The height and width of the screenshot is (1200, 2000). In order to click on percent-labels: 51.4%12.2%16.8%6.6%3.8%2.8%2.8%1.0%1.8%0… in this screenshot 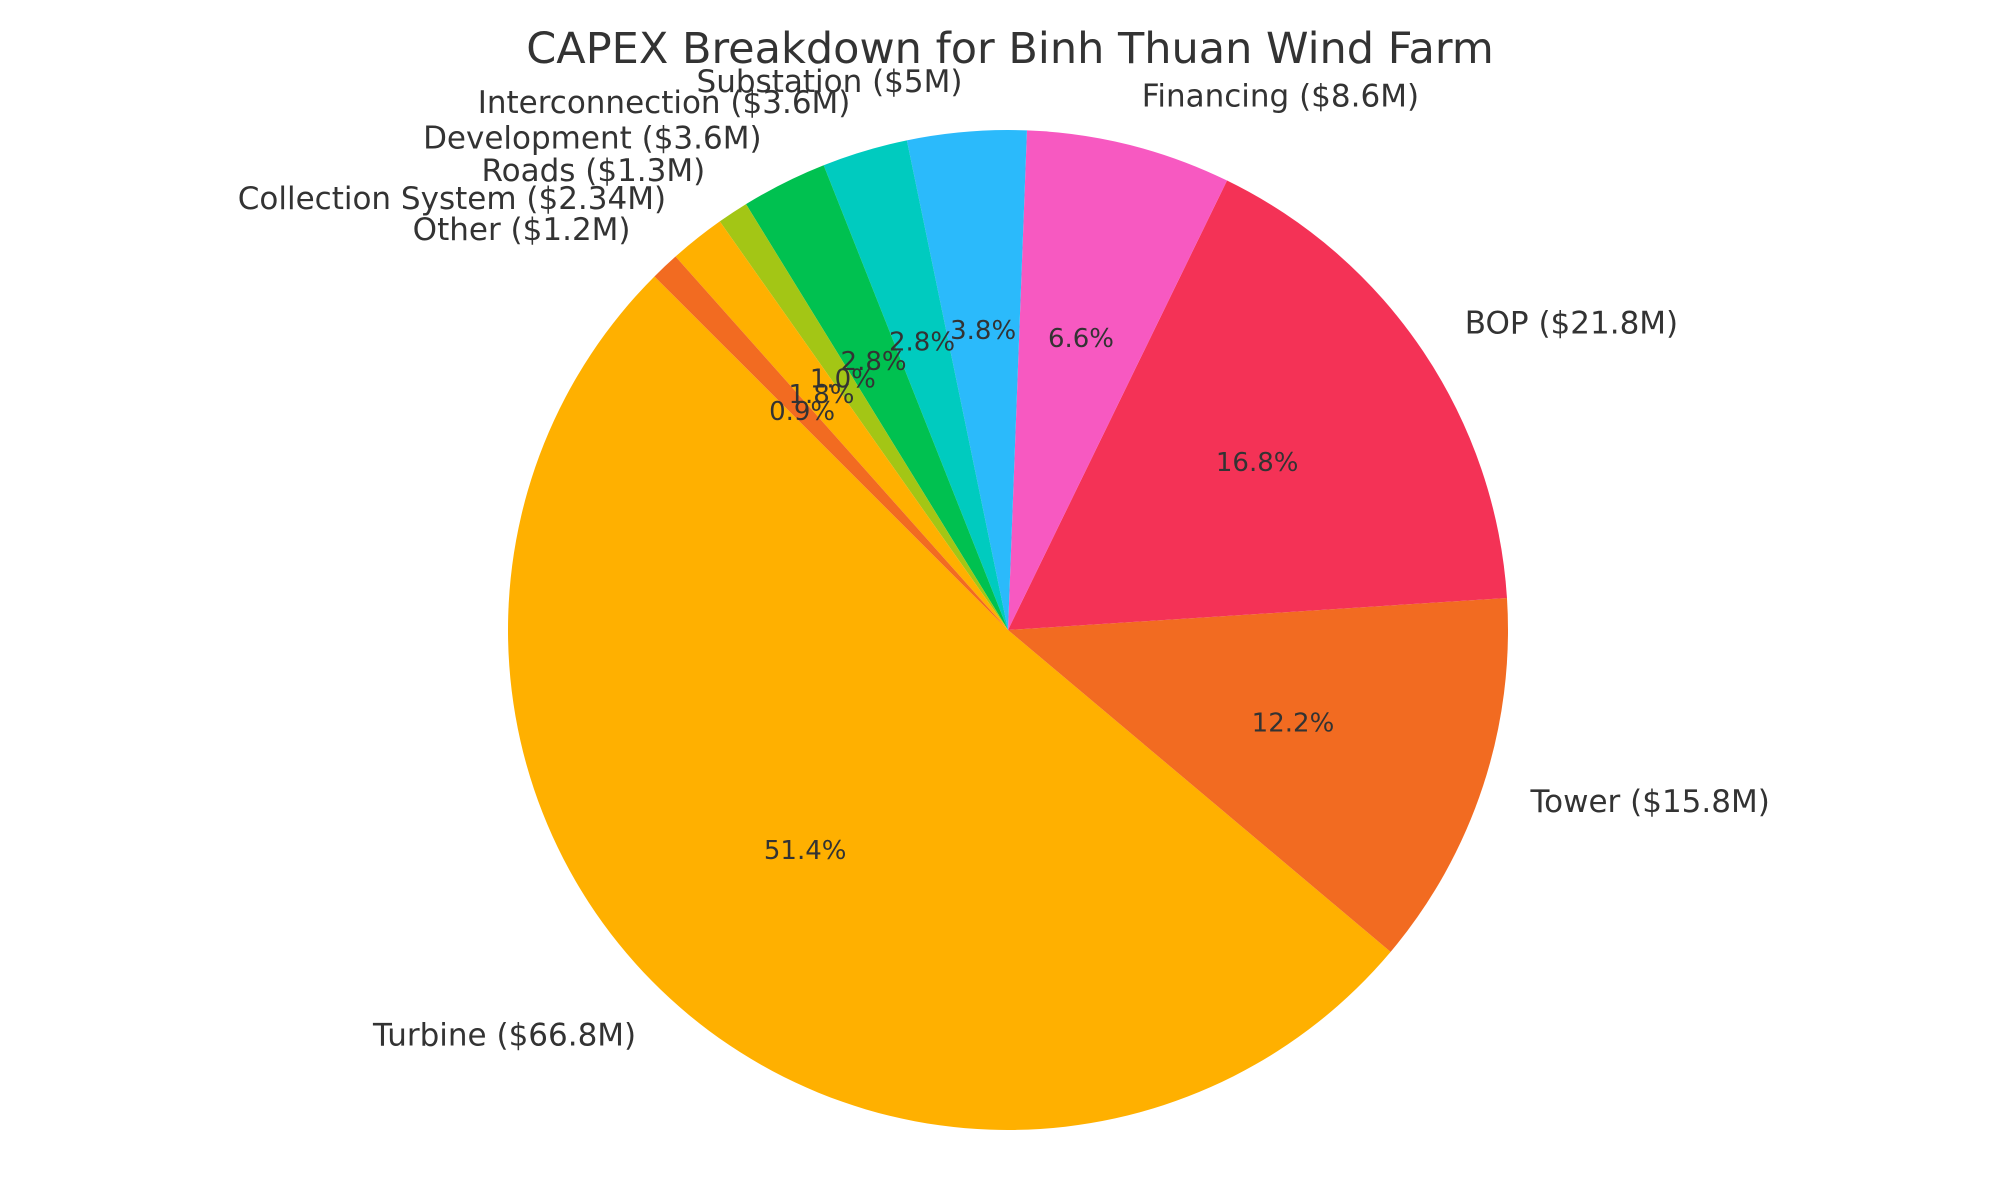, I will do `click(1049, 591)`.